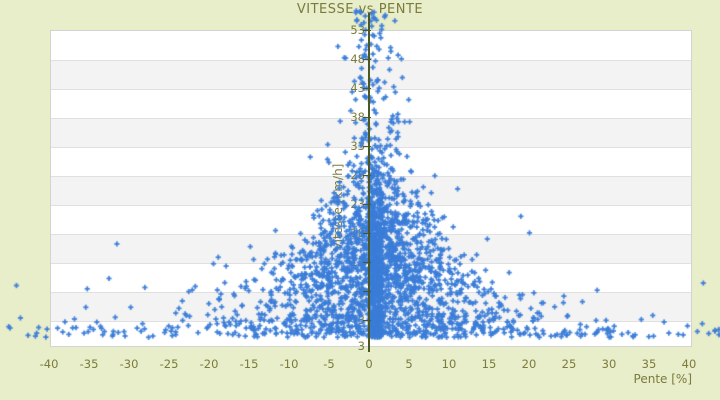  I want to click on x-tick-label: 30, so click(609, 364).